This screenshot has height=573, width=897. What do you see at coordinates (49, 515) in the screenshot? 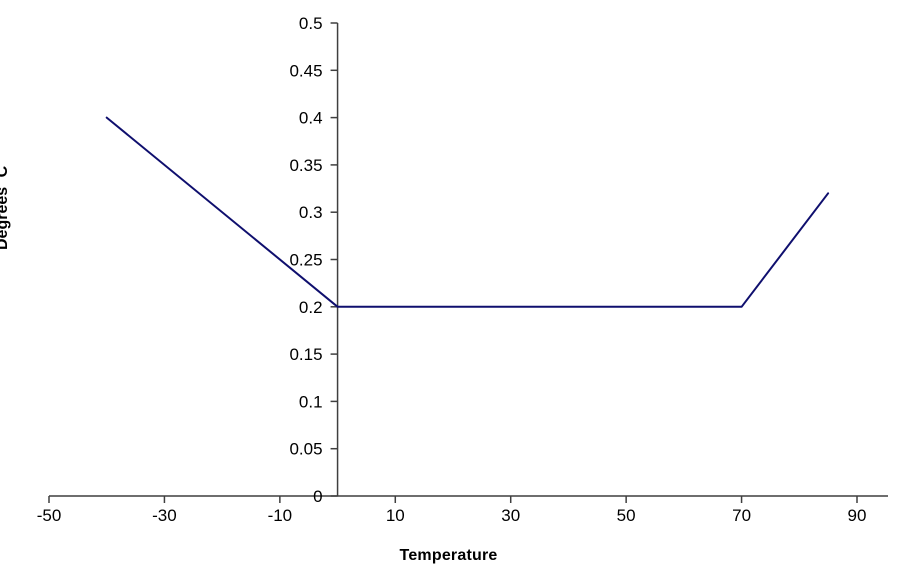
I see `x-tick-label: -50` at bounding box center [49, 515].